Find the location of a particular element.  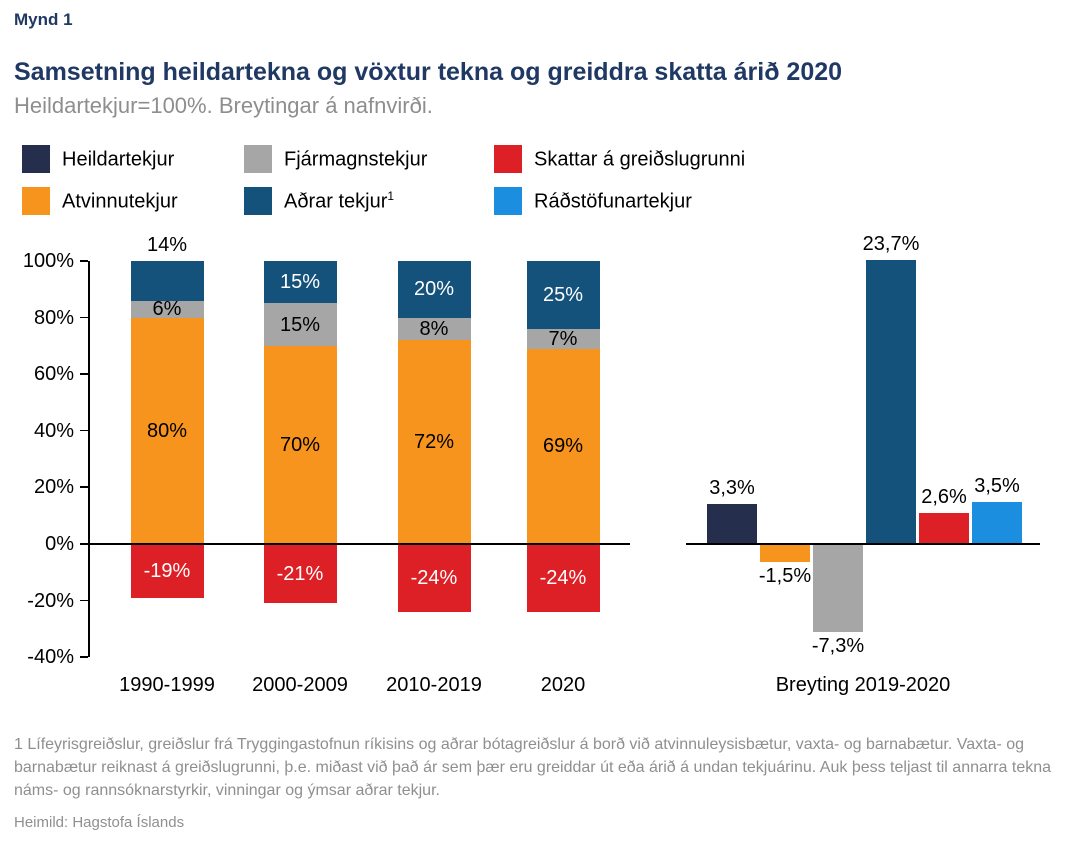

segment-value-label: 70% is located at coordinates (300, 444).